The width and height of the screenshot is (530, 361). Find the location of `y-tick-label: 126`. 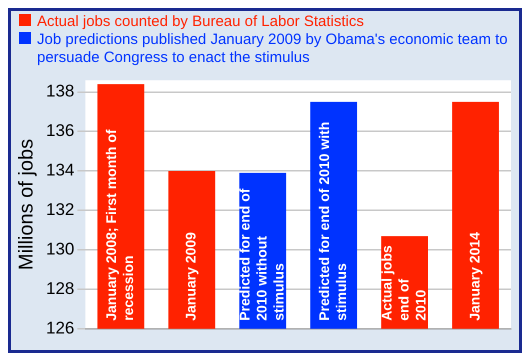

y-tick-label: 126 is located at coordinates (60, 328).